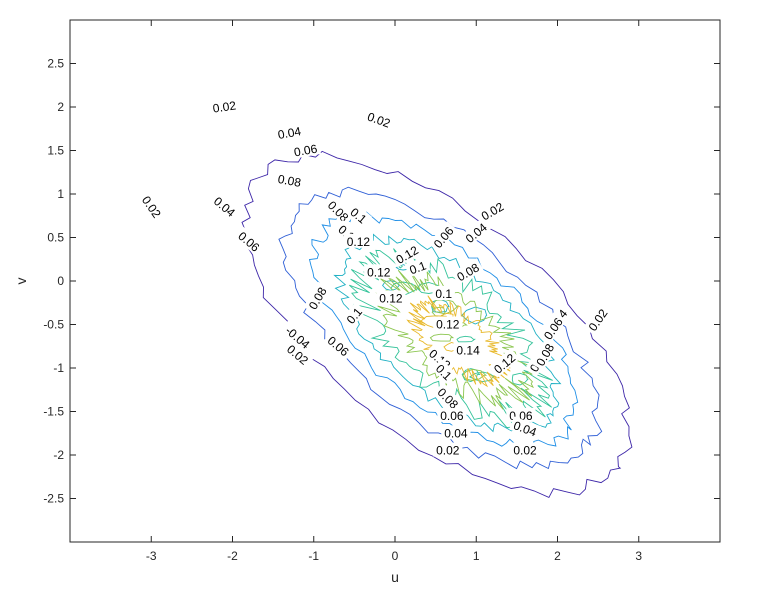 This screenshot has width=766, height=604. I want to click on y-tick-label: -0.5, so click(53, 325).